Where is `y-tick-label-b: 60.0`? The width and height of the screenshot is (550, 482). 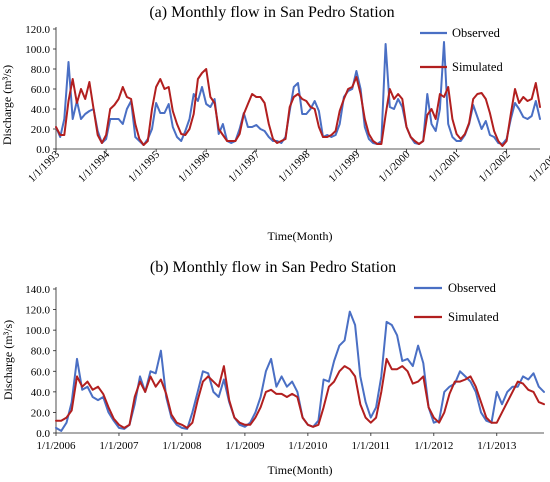 y-tick-label-b: 60.0 is located at coordinates (41, 372).